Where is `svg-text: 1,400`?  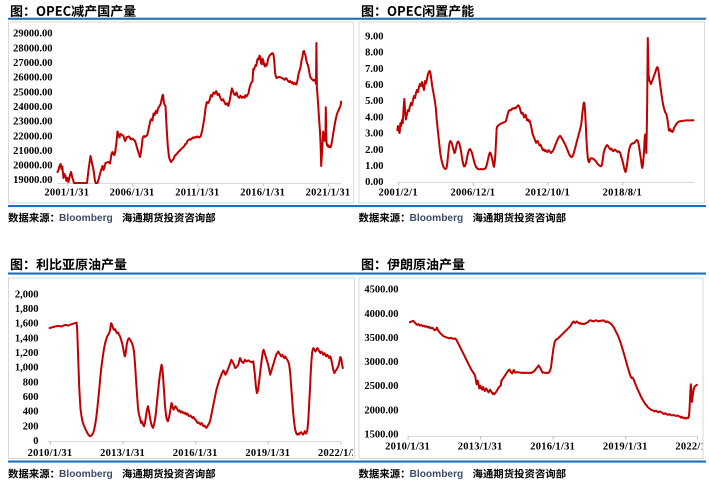 svg-text: 1,400 is located at coordinates (27, 338).